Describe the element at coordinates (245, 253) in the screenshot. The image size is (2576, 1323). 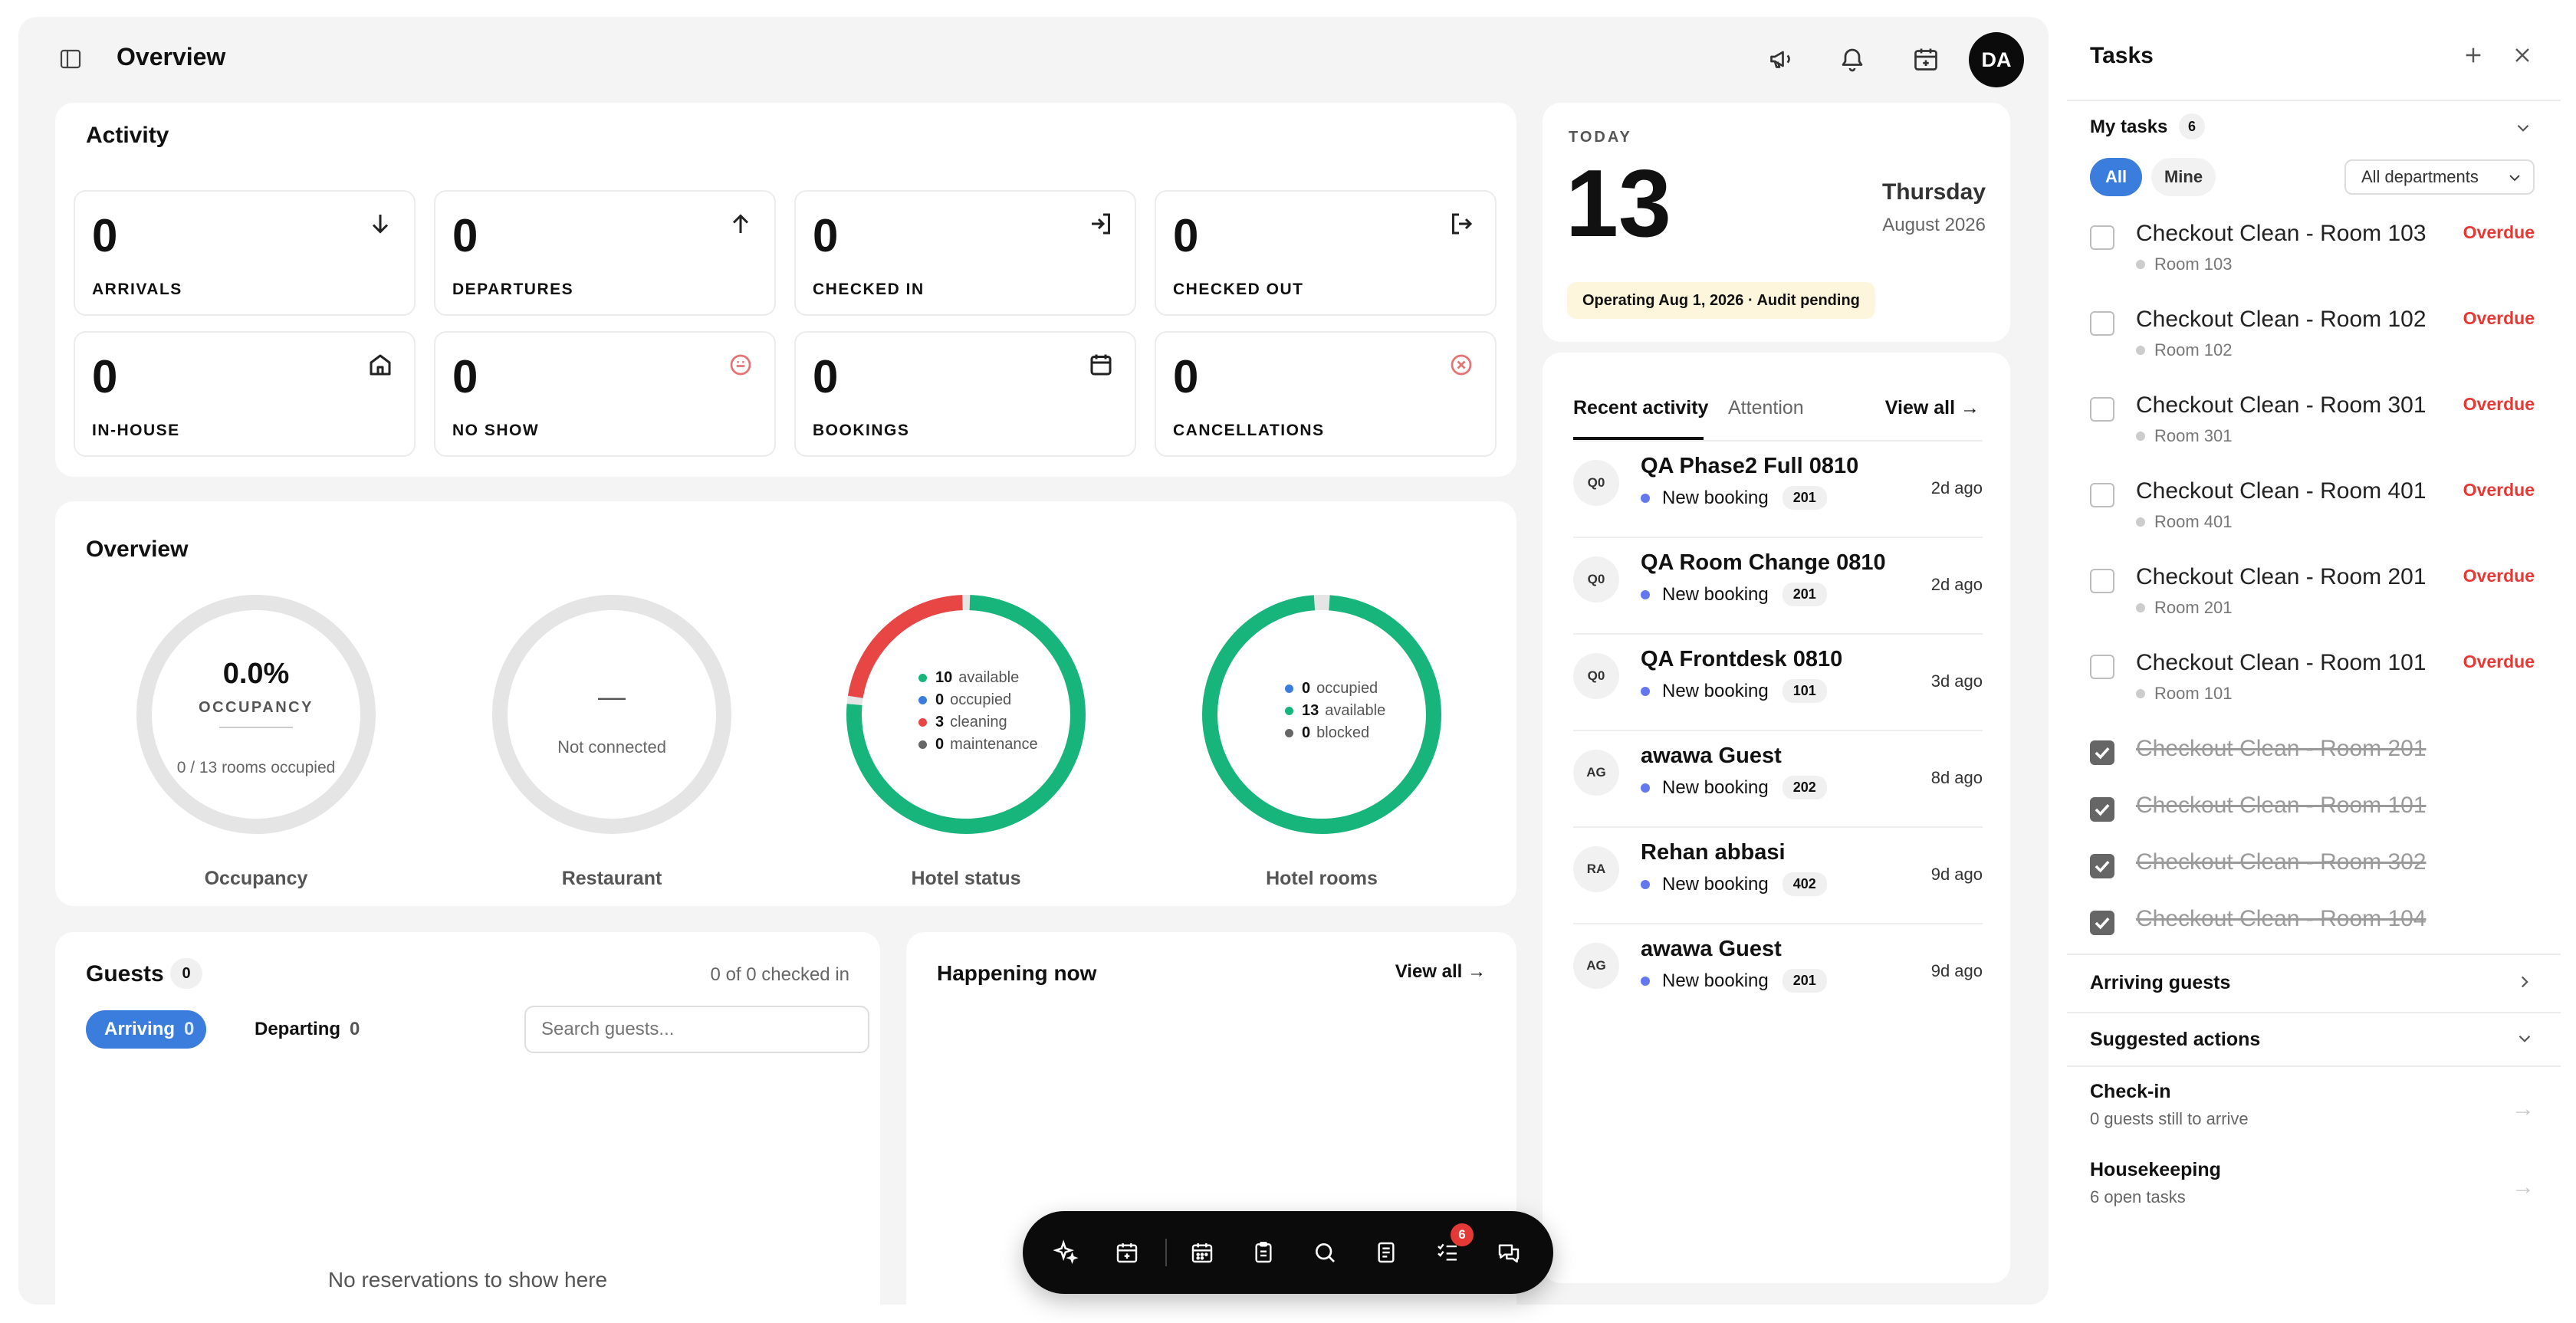
I see `stat-arrivals: 0 ARRIVALS` at that location.